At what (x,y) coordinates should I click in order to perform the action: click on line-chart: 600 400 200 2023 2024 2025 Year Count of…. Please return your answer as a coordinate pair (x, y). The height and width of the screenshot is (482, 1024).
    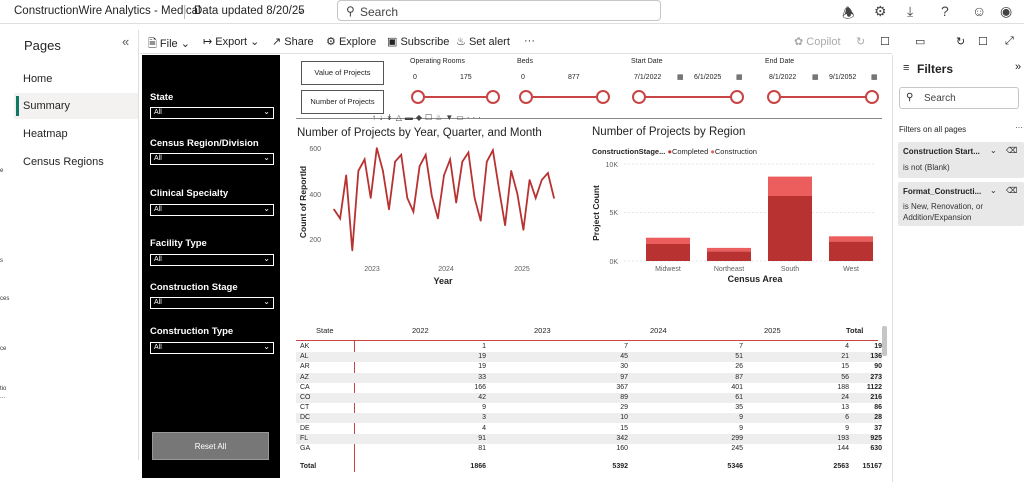
    Looking at the image, I should click on (428, 215).